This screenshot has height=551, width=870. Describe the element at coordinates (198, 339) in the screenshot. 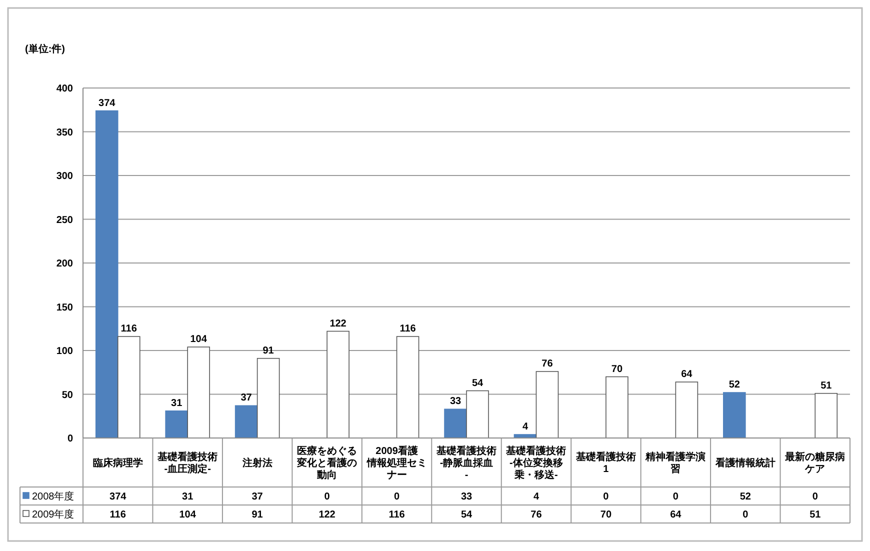

I see `text: 104` at that location.